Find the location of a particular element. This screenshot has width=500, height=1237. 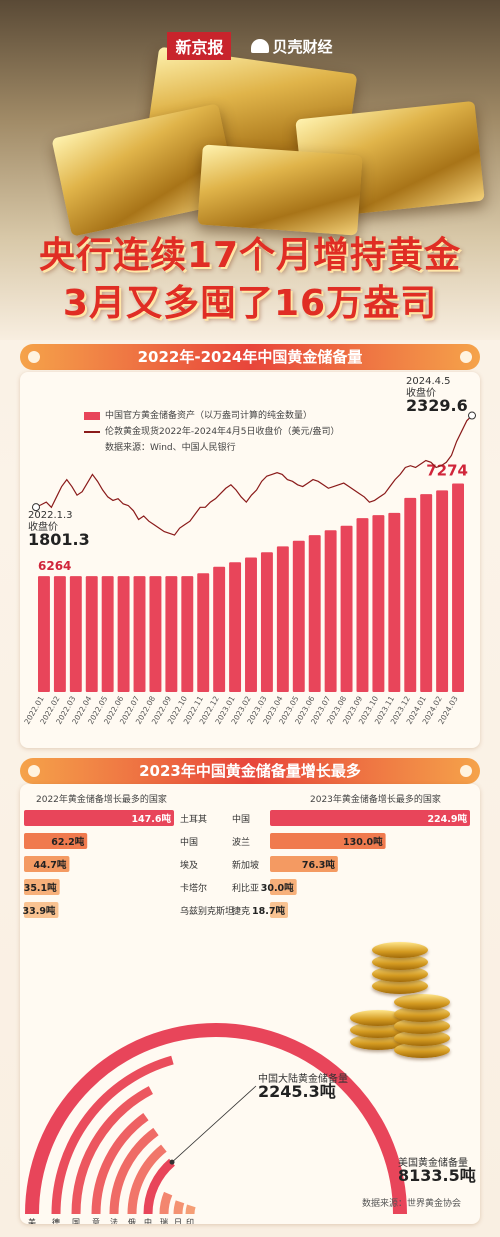

outlet-logo: 贝壳财经 is located at coordinates (291, 46).